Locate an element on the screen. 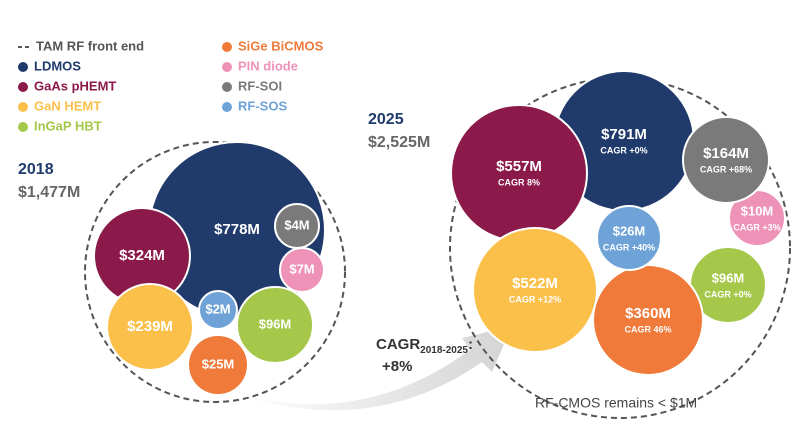  value-label: $2M is located at coordinates (217, 308).